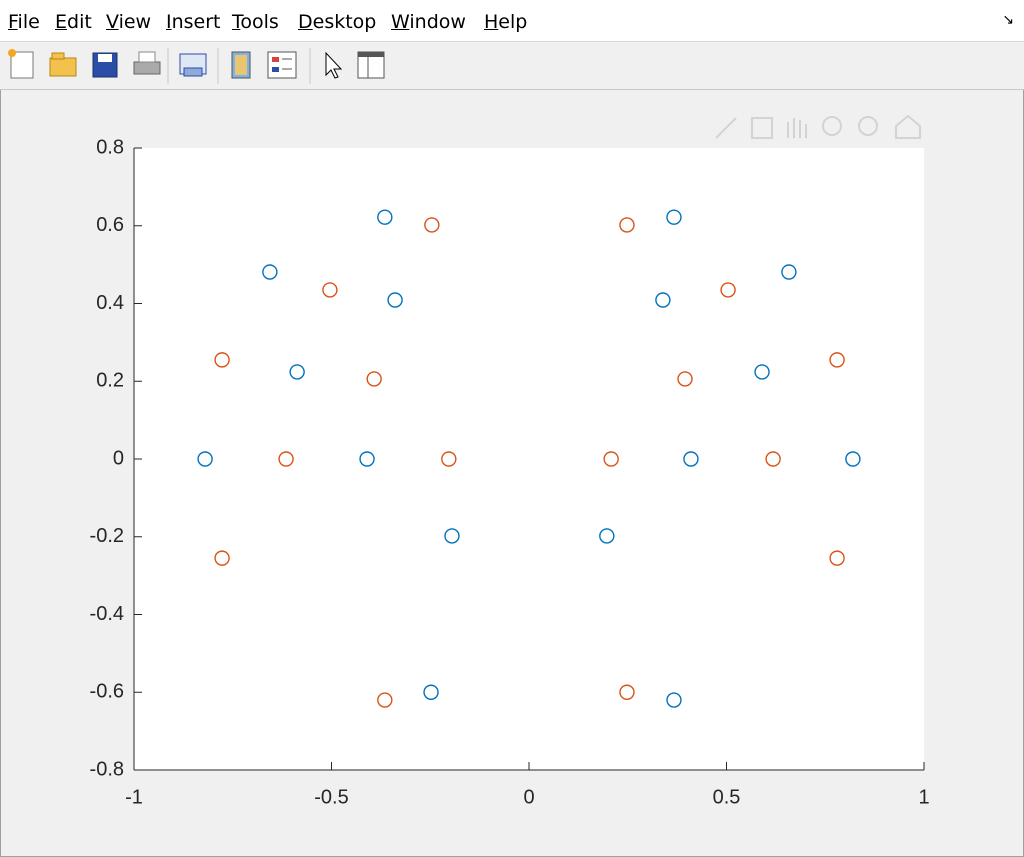 Image resolution: width=1024 pixels, height=857 pixels. Describe the element at coordinates (371, 65) in the screenshot. I see `property-button` at that location.